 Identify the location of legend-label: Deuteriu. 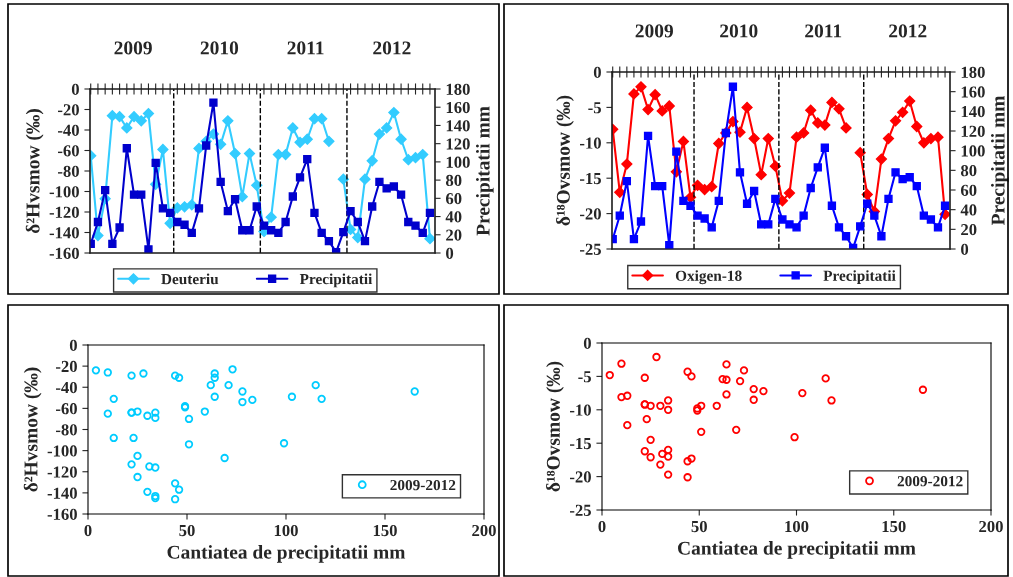
(190, 279).